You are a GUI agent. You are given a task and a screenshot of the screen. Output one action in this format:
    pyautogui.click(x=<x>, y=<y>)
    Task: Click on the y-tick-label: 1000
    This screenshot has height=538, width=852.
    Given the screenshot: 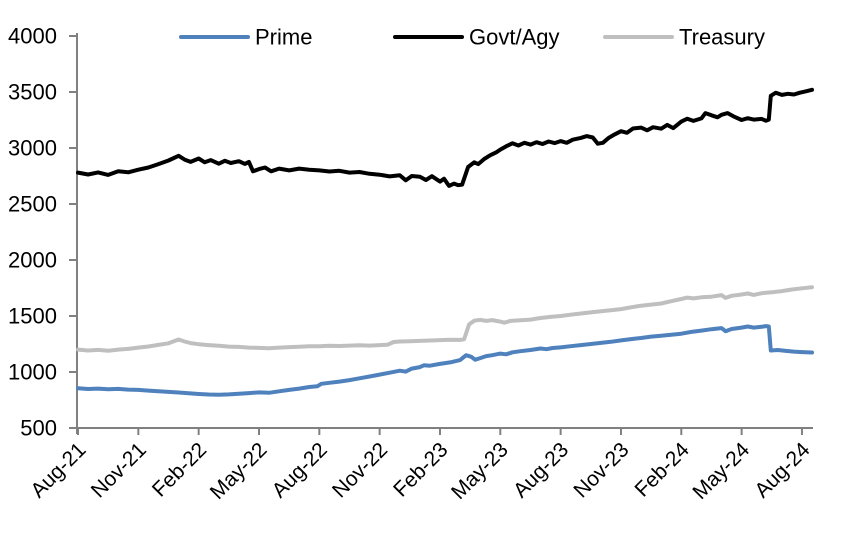 What is the action you would take?
    pyautogui.click(x=32, y=372)
    